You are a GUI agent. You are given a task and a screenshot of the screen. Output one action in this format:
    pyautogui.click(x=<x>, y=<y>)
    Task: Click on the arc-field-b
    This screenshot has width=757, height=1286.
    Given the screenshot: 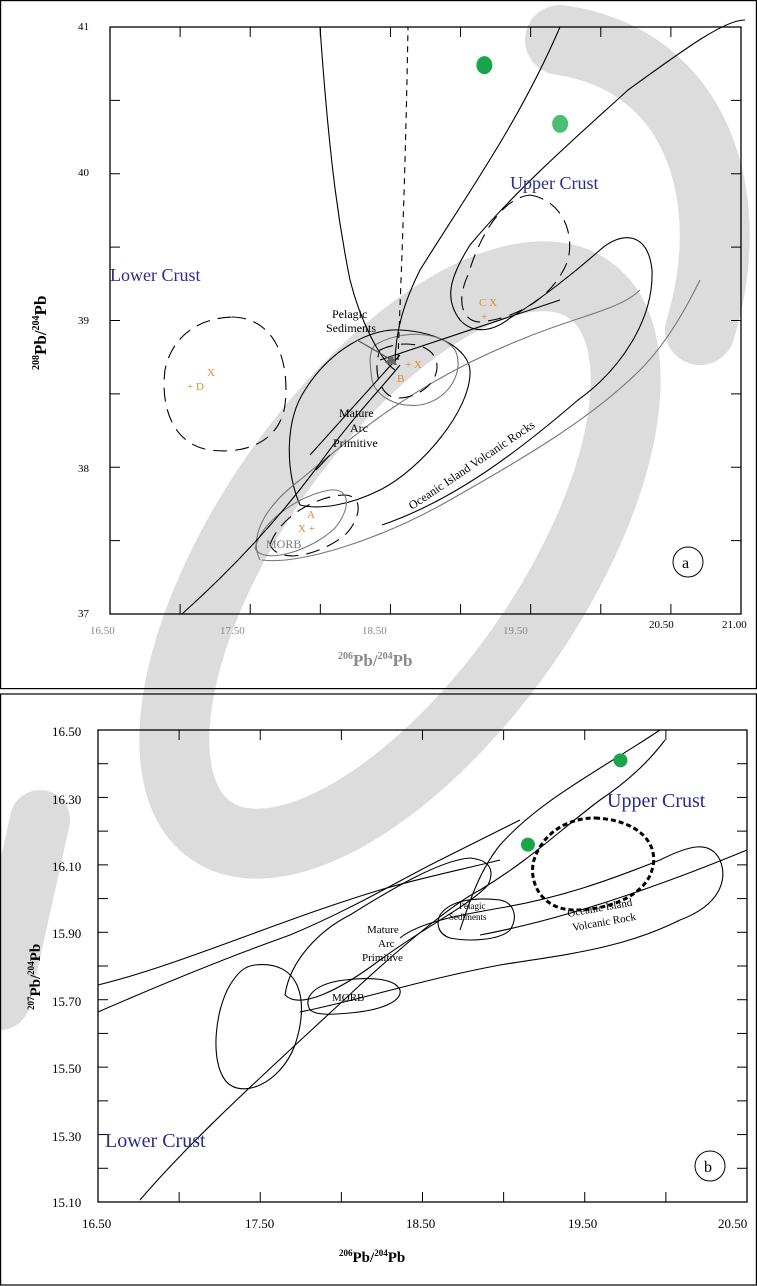 What is the action you would take?
    pyautogui.click(x=388, y=929)
    